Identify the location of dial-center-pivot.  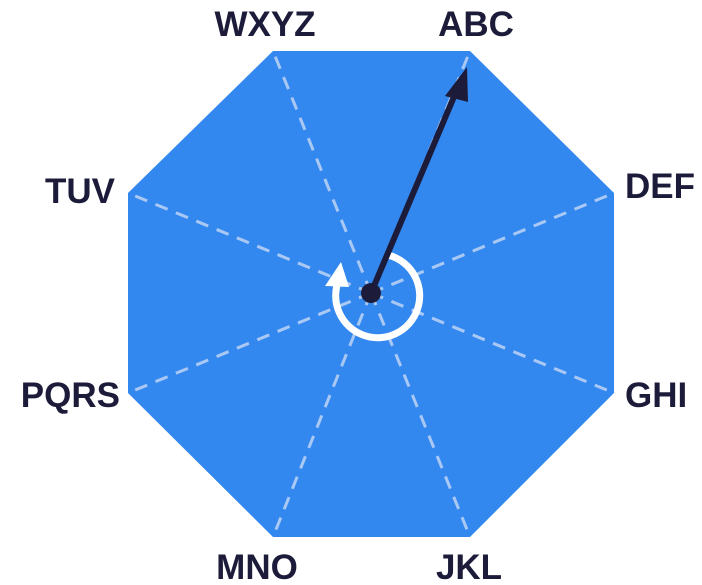
(371, 293).